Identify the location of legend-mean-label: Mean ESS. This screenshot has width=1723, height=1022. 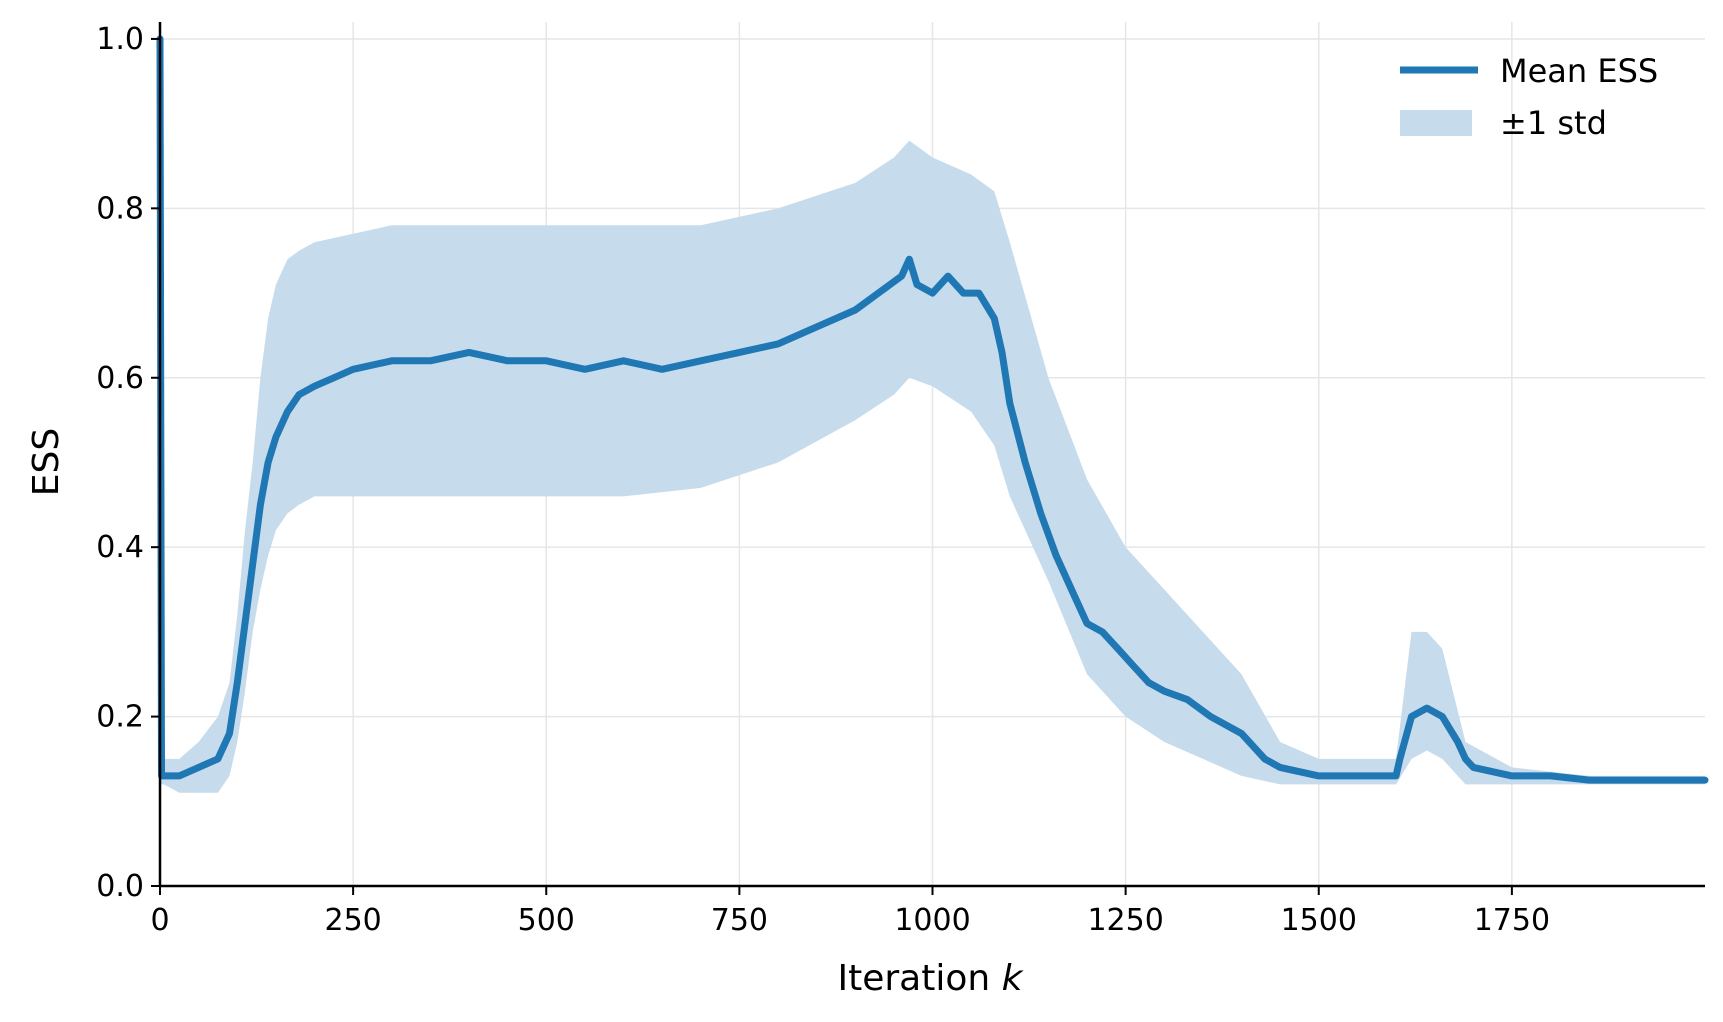
(1579, 71).